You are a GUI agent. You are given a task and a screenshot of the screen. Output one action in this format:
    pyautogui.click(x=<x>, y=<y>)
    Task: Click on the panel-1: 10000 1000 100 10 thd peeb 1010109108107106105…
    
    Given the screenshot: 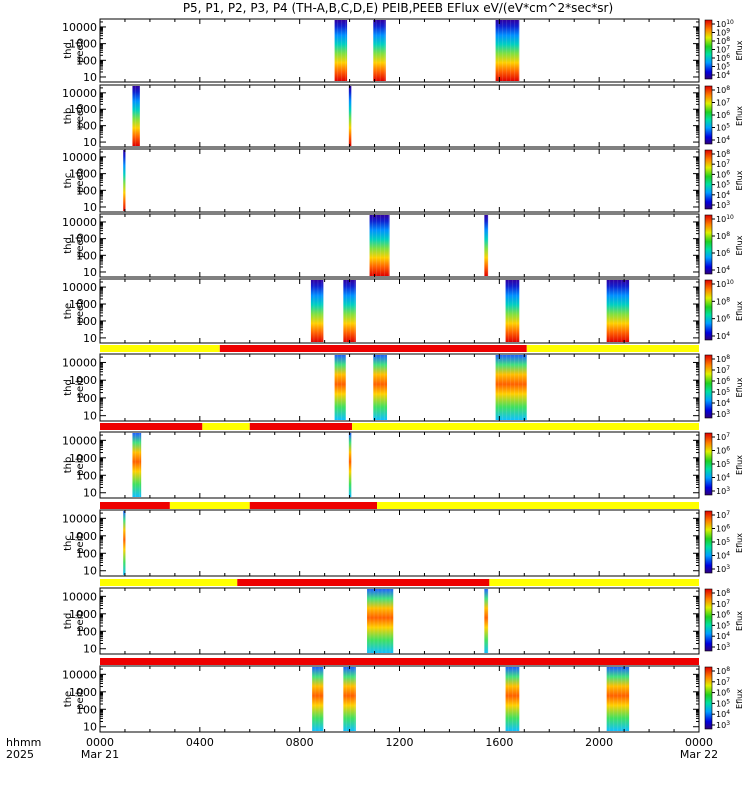 What is the action you would take?
    pyautogui.click(x=403, y=51)
    